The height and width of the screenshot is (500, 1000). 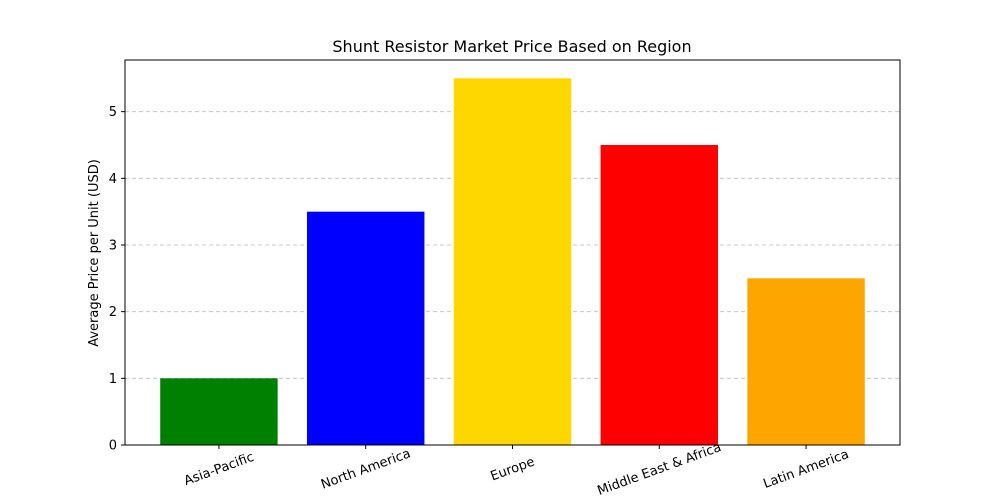 I want to click on y-tick-label: 1, so click(x=113, y=379).